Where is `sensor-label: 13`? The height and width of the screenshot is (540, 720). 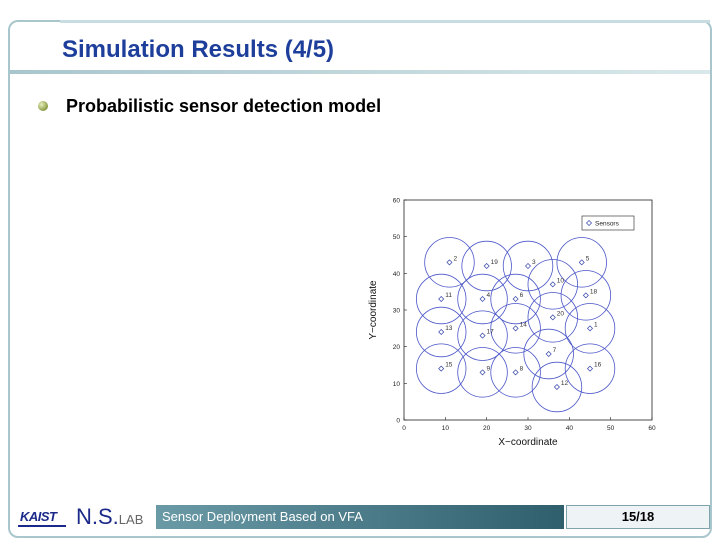
sensor-label: 13 is located at coordinates (449, 328).